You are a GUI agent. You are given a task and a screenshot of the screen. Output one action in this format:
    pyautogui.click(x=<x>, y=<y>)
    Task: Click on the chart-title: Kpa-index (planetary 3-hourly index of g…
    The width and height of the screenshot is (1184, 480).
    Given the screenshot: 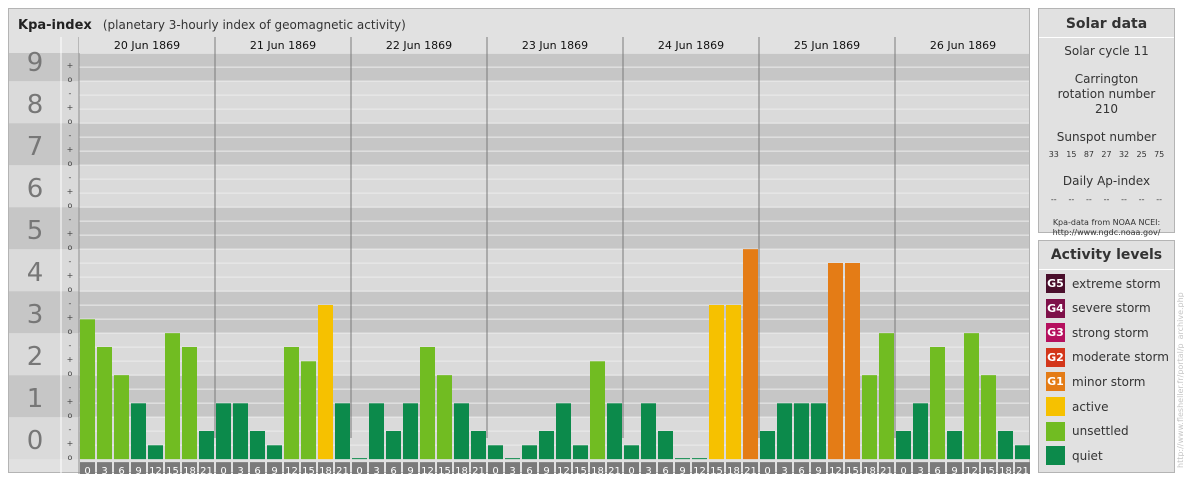 What is the action you would take?
    pyautogui.click(x=212, y=24)
    